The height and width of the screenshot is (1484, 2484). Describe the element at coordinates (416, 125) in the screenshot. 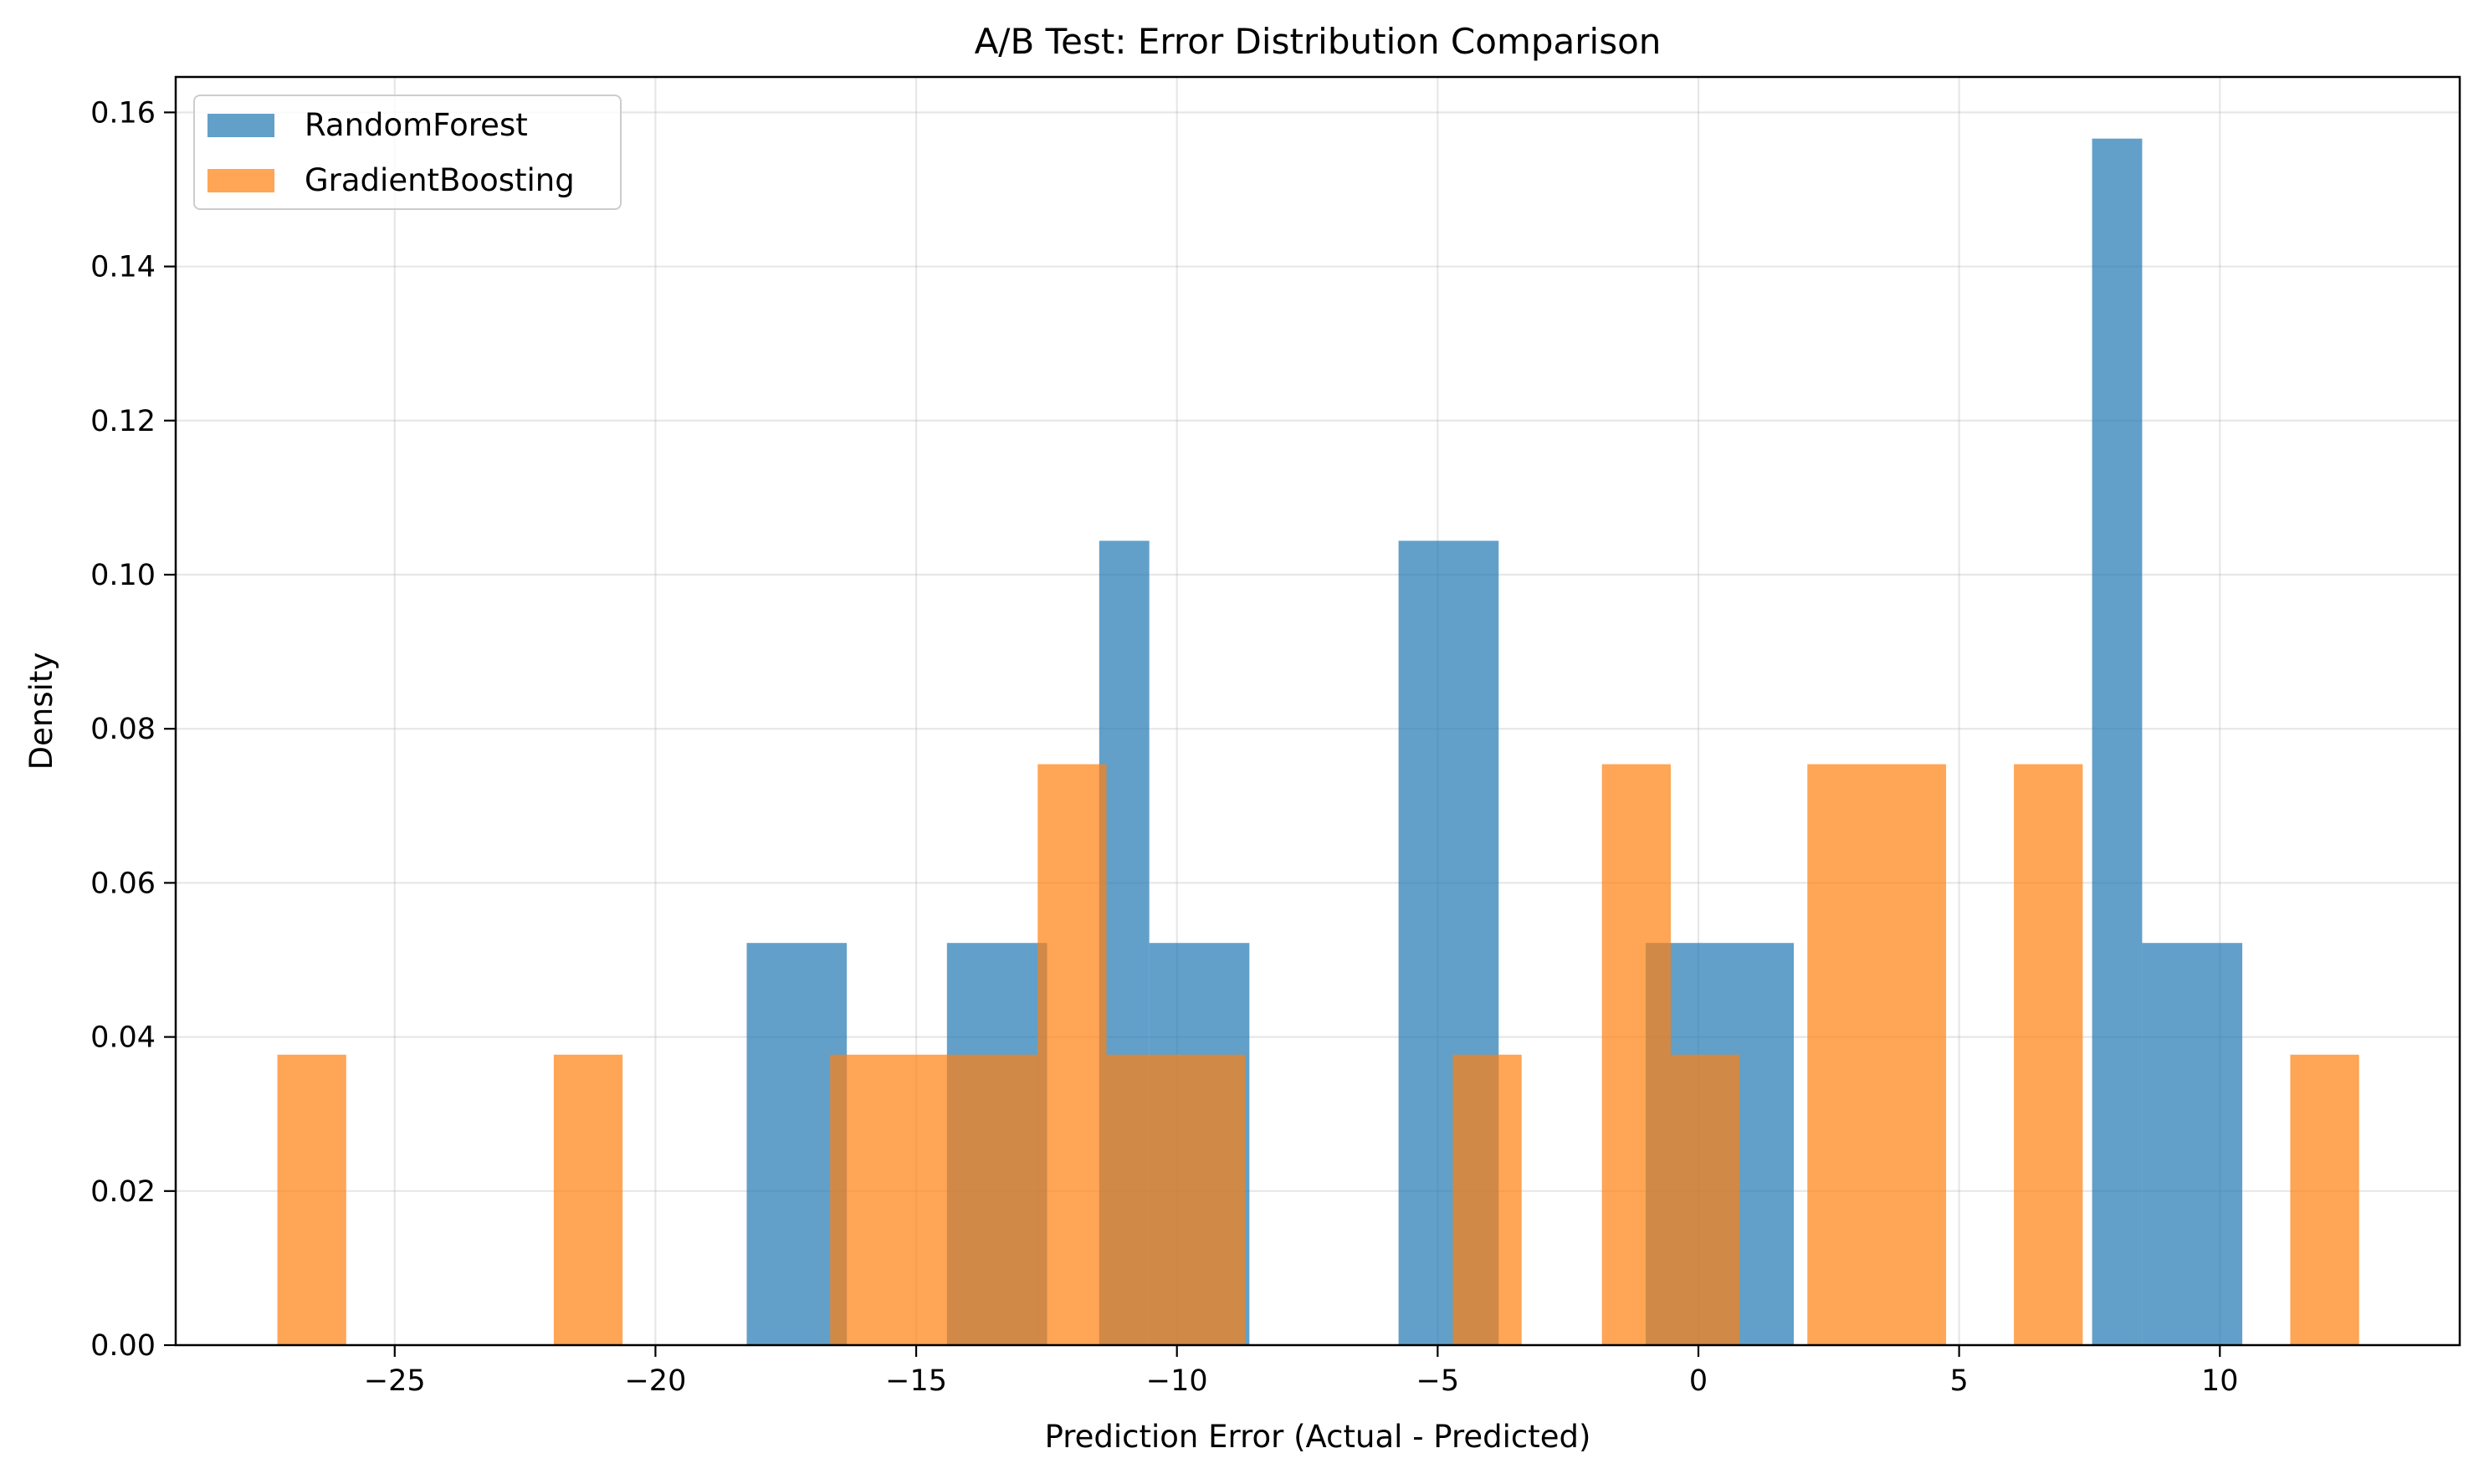

I see `legend-label: RandomForest` at that location.